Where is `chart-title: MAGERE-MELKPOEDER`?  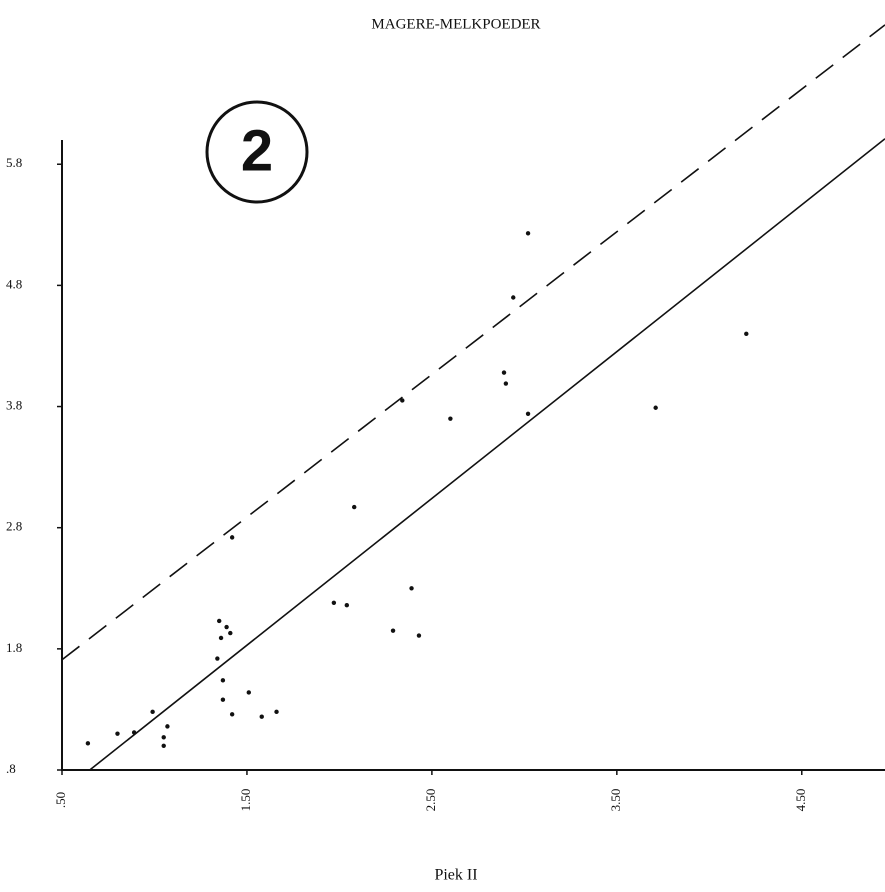 chart-title: MAGERE-MELKPOEDER is located at coordinates (455, 24).